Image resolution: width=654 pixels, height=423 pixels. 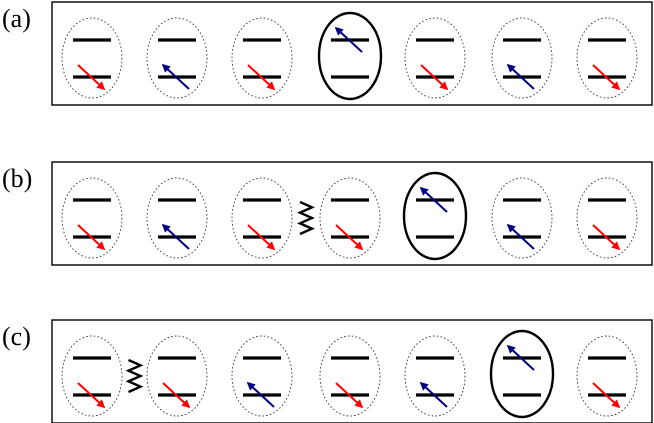 I want to click on panel-label: (b), so click(x=17, y=178).